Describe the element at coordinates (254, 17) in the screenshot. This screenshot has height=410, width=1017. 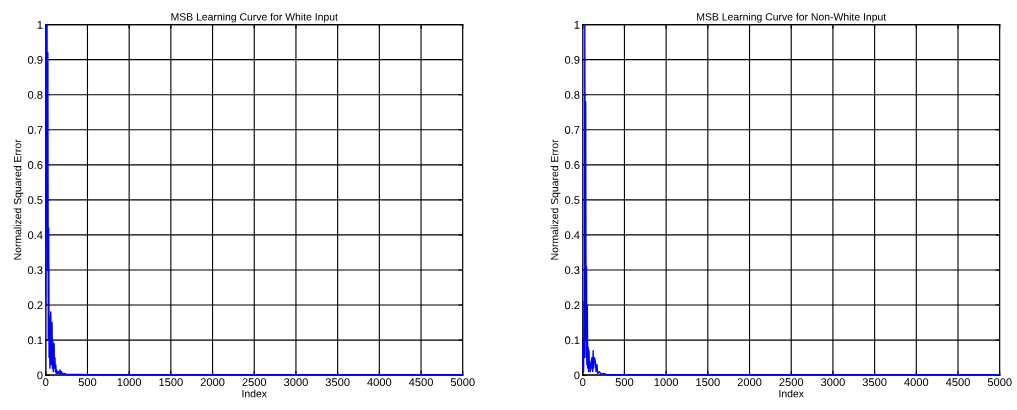
I see `chart-title: MSB Learning Curve for White Input` at that location.